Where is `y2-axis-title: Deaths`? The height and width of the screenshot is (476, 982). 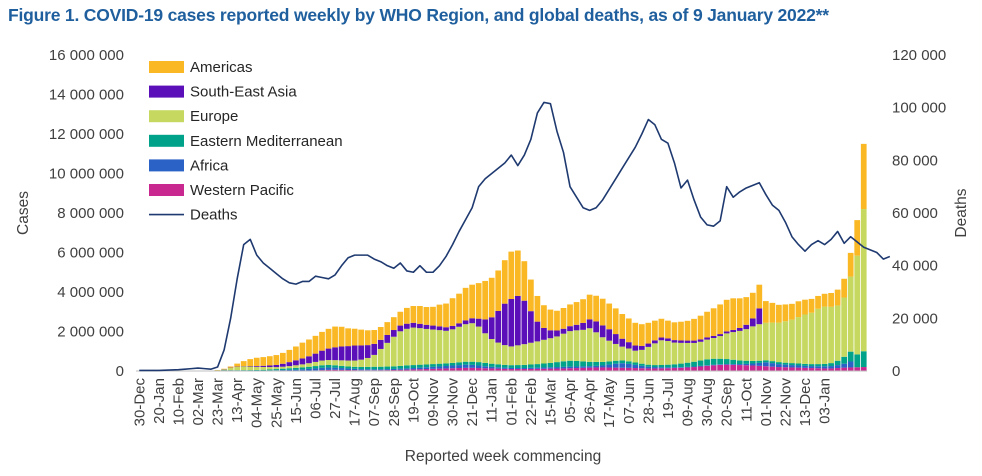 y2-axis-title: Deaths is located at coordinates (961, 212).